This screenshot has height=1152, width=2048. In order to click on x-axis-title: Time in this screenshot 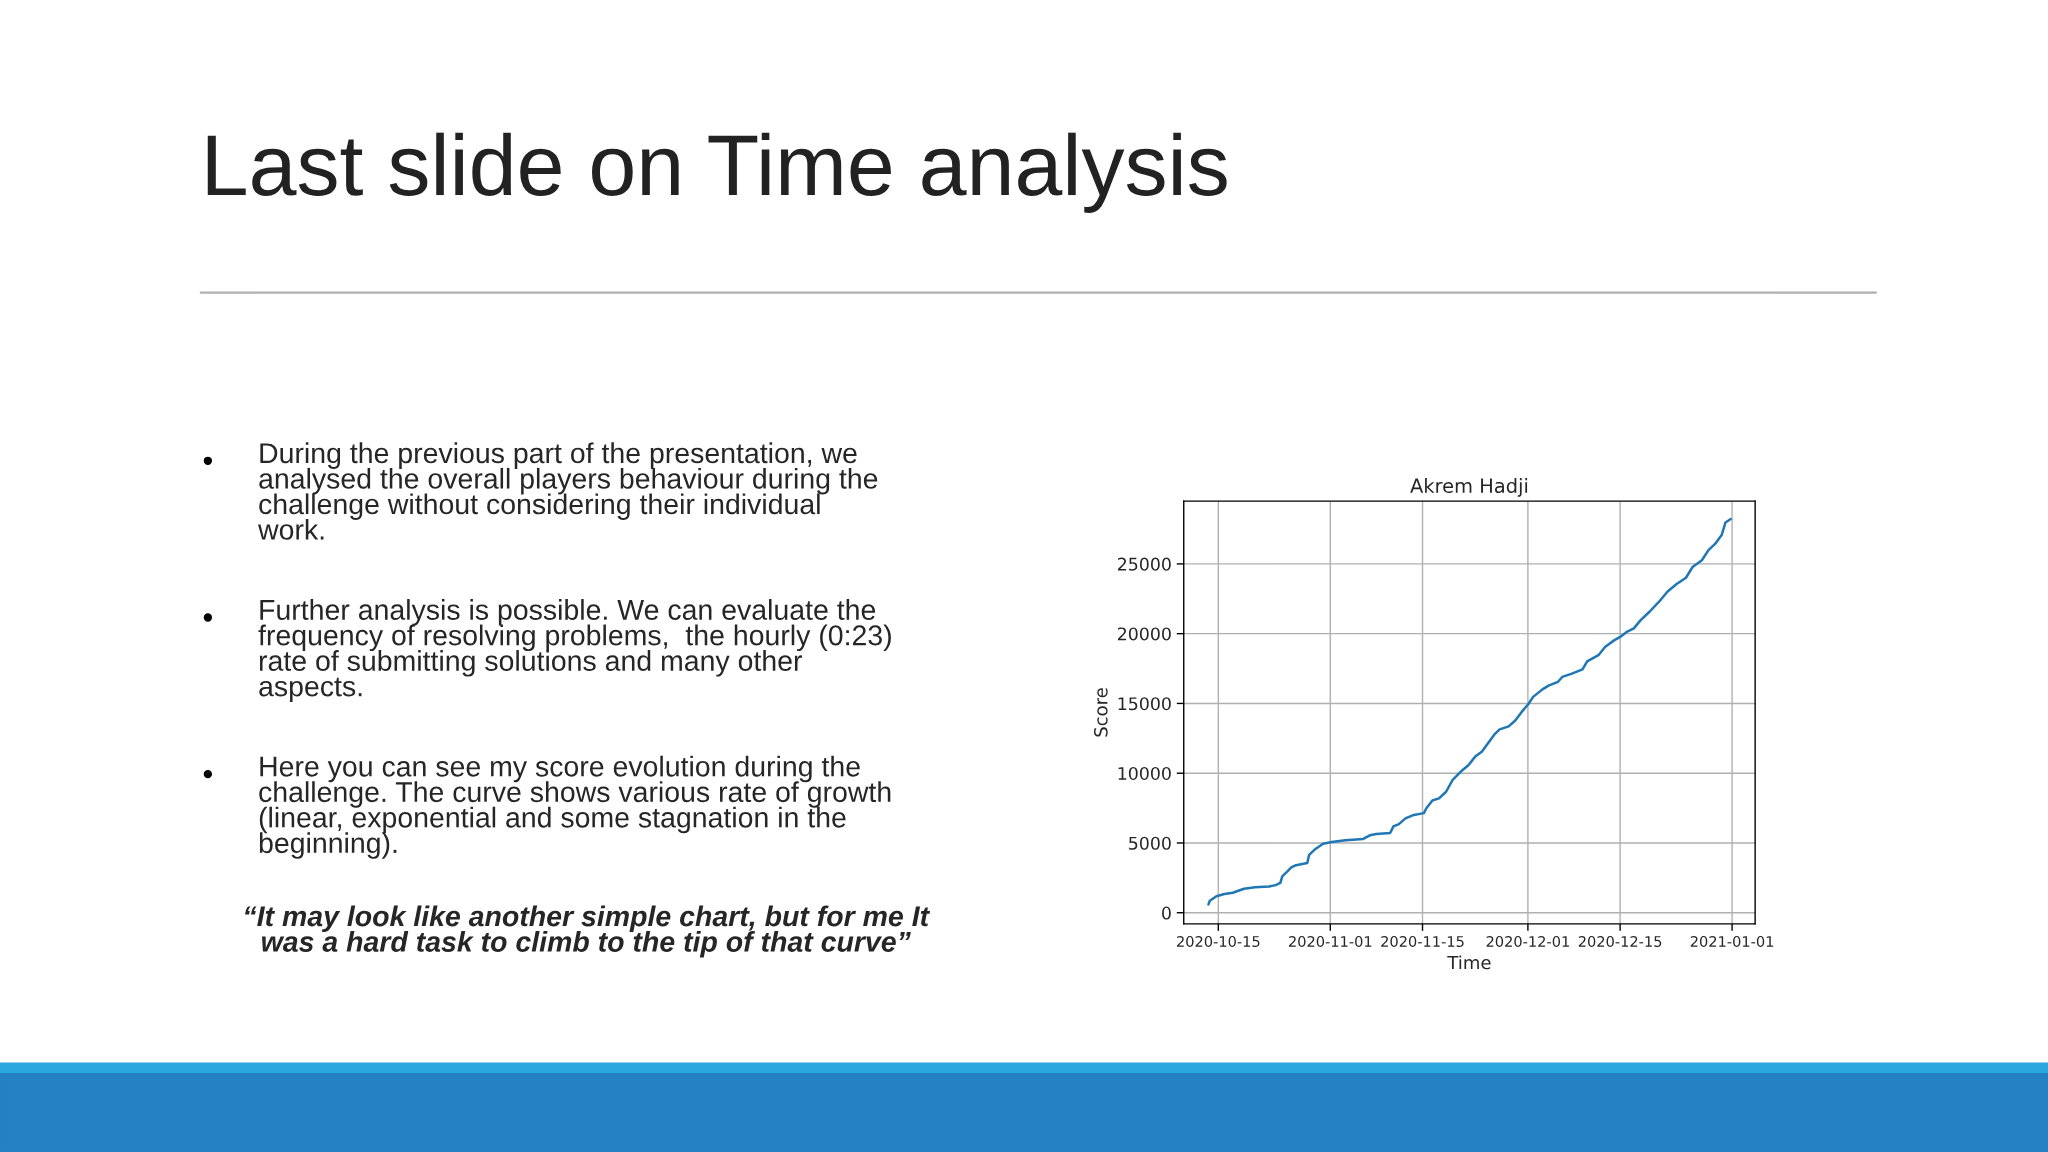, I will do `click(1469, 962)`.